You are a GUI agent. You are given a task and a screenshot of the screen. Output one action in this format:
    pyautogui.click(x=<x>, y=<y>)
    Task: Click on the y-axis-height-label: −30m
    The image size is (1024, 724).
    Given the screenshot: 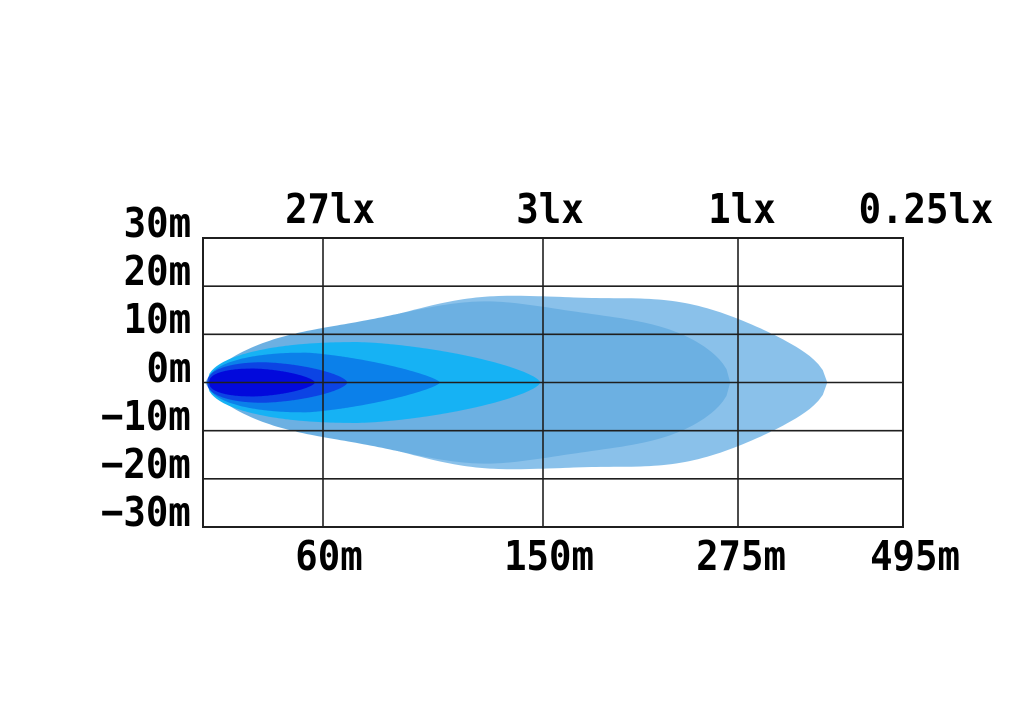 What is the action you would take?
    pyautogui.click(x=146, y=512)
    